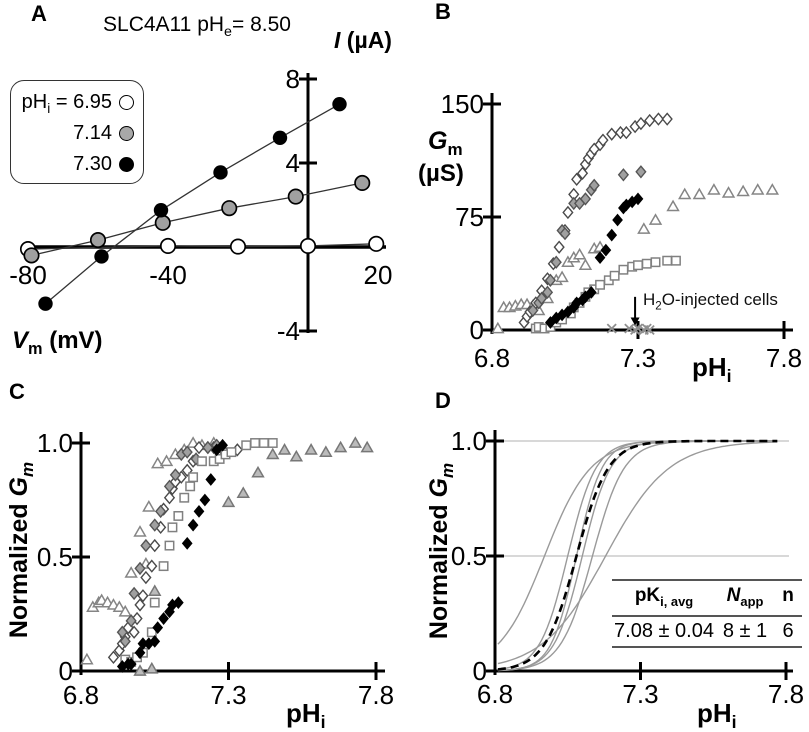  I want to click on h2o-annotation-arrow, so click(635, 311).